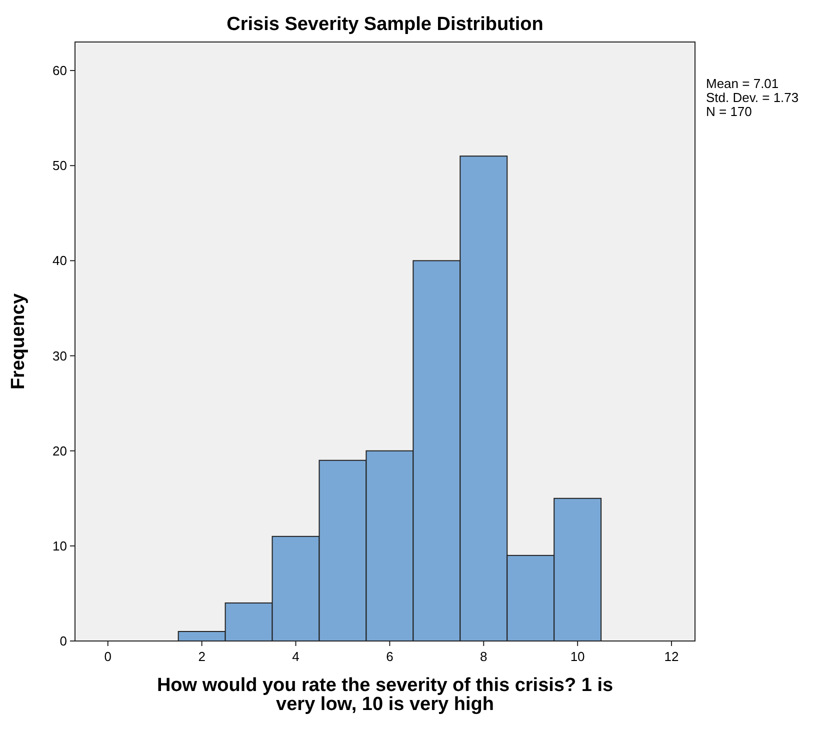  What do you see at coordinates (59, 450) in the screenshot?
I see `y-tick-label: 20` at bounding box center [59, 450].